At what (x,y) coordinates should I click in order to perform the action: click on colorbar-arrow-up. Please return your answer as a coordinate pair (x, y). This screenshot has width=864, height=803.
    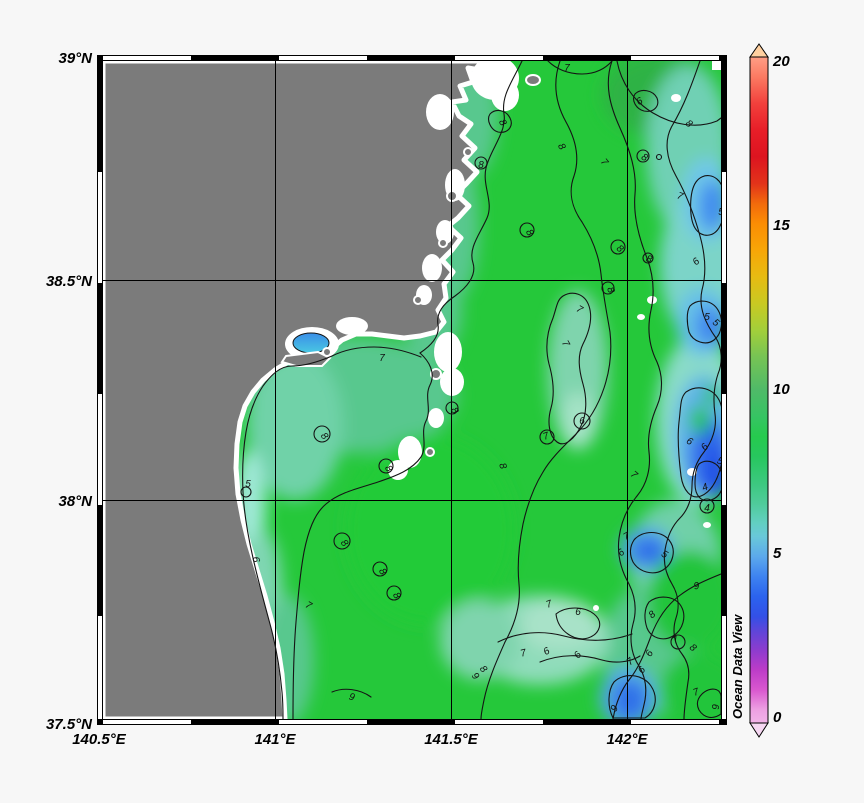
    Looking at the image, I should click on (759, 50).